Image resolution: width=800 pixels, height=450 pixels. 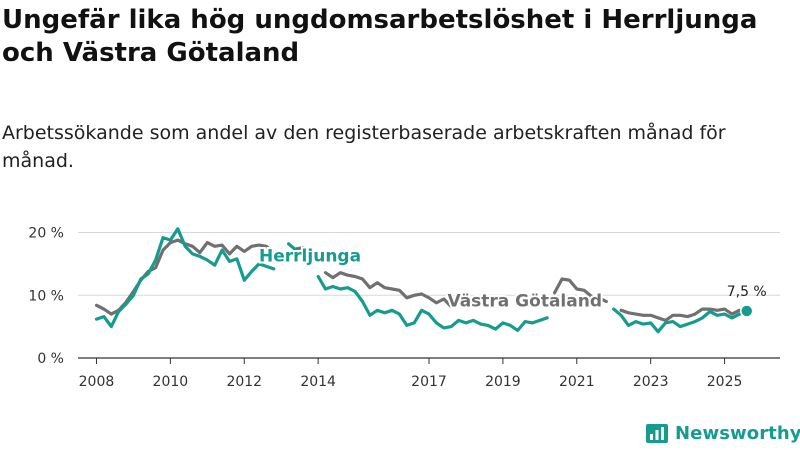 What do you see at coordinates (725, 382) in the screenshot?
I see `x-tick-label: 2025` at bounding box center [725, 382].